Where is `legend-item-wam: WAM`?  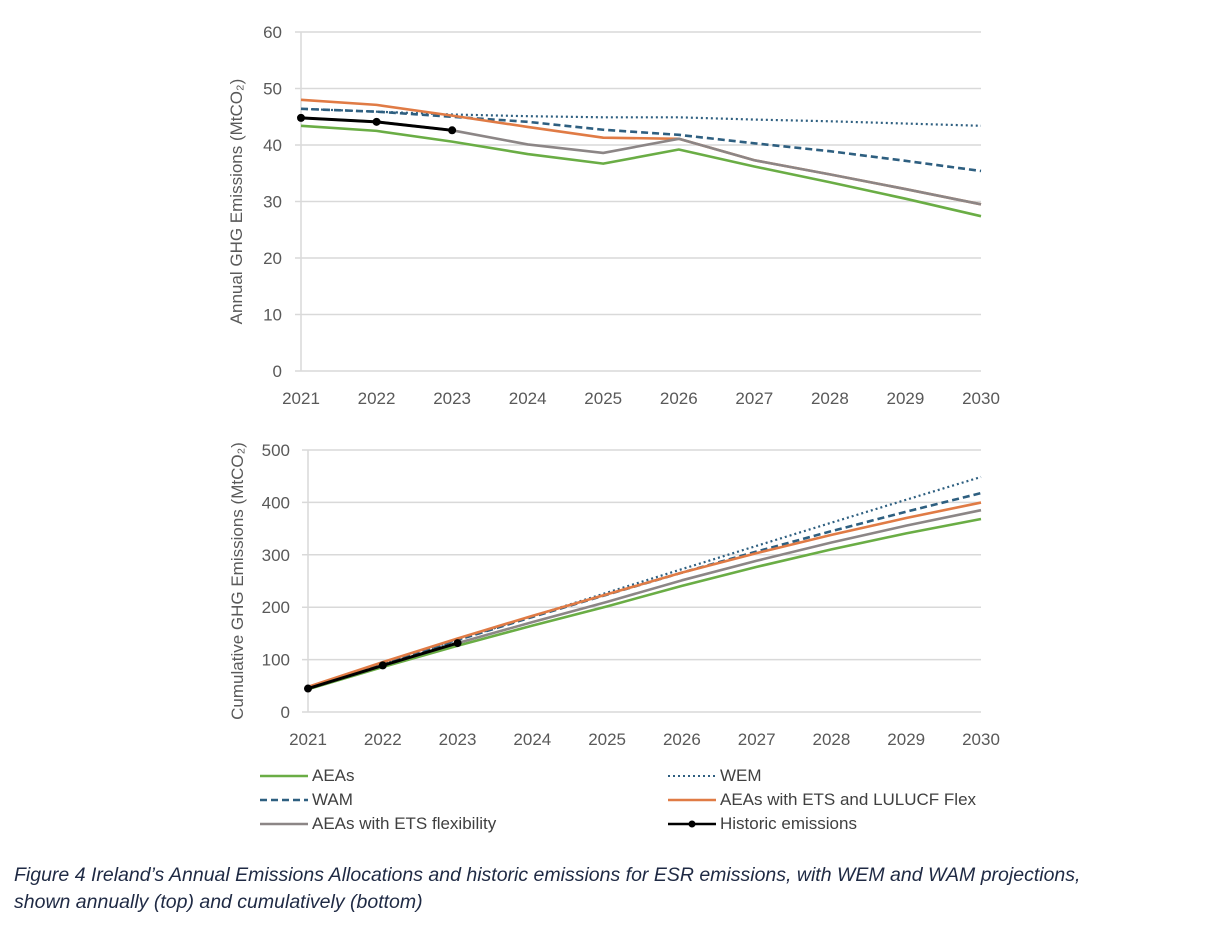 legend-item-wam: WAM is located at coordinates (305, 800).